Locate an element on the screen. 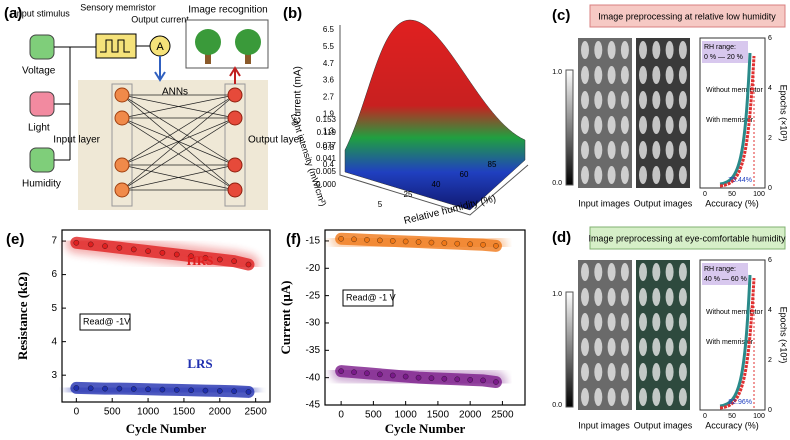 The image size is (790, 440). y-tick-label: 0.000 is located at coordinates (326, 184).